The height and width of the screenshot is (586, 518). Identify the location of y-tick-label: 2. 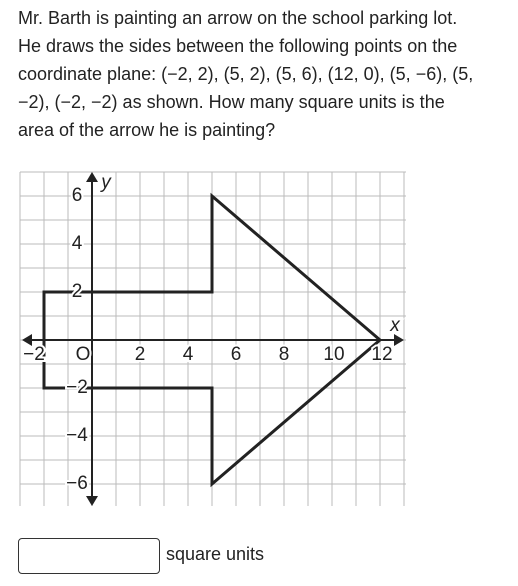
(77, 291).